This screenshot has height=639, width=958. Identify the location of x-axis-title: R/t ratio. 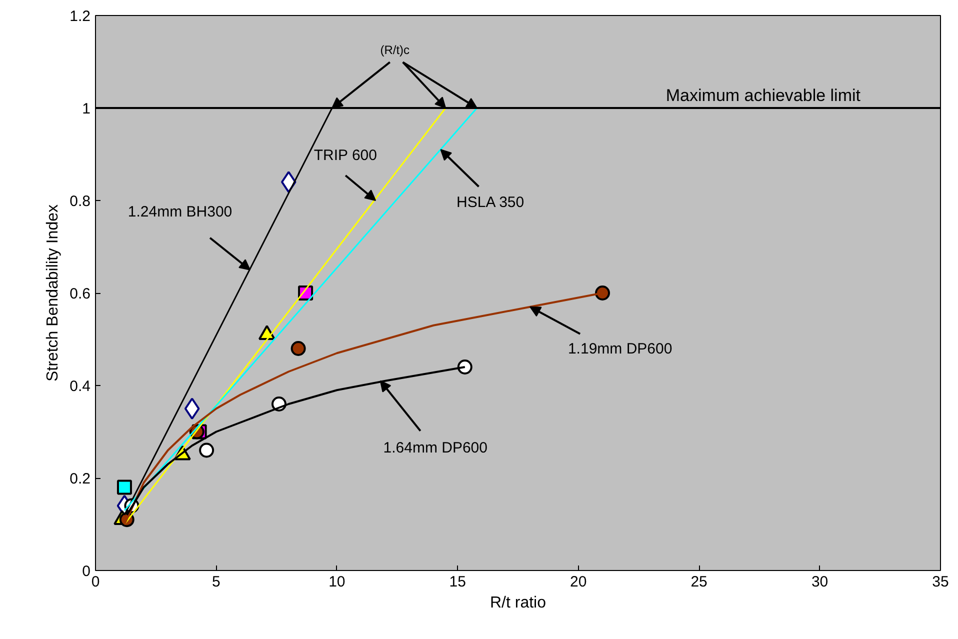
(518, 603).